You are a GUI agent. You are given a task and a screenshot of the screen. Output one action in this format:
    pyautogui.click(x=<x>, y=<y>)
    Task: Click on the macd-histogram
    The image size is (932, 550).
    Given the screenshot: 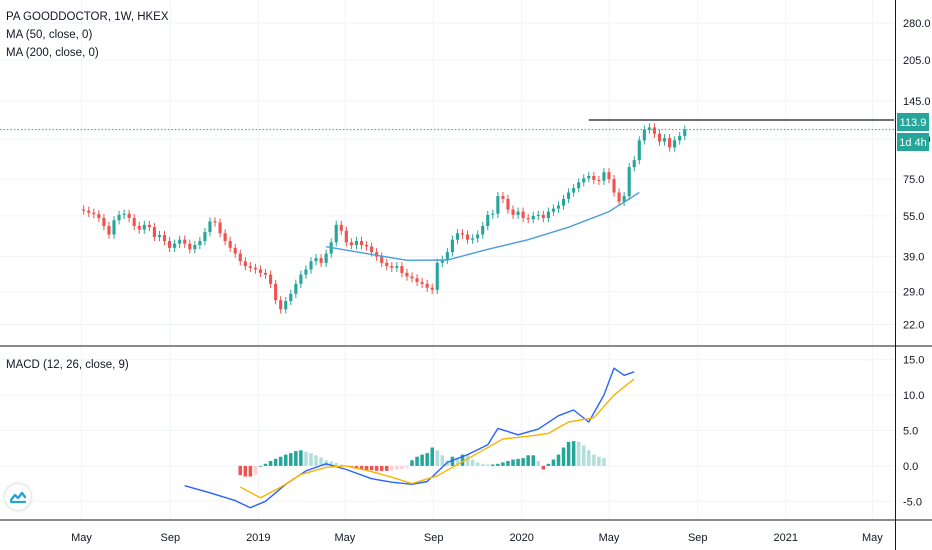 What is the action you would take?
    pyautogui.click(x=422, y=459)
    